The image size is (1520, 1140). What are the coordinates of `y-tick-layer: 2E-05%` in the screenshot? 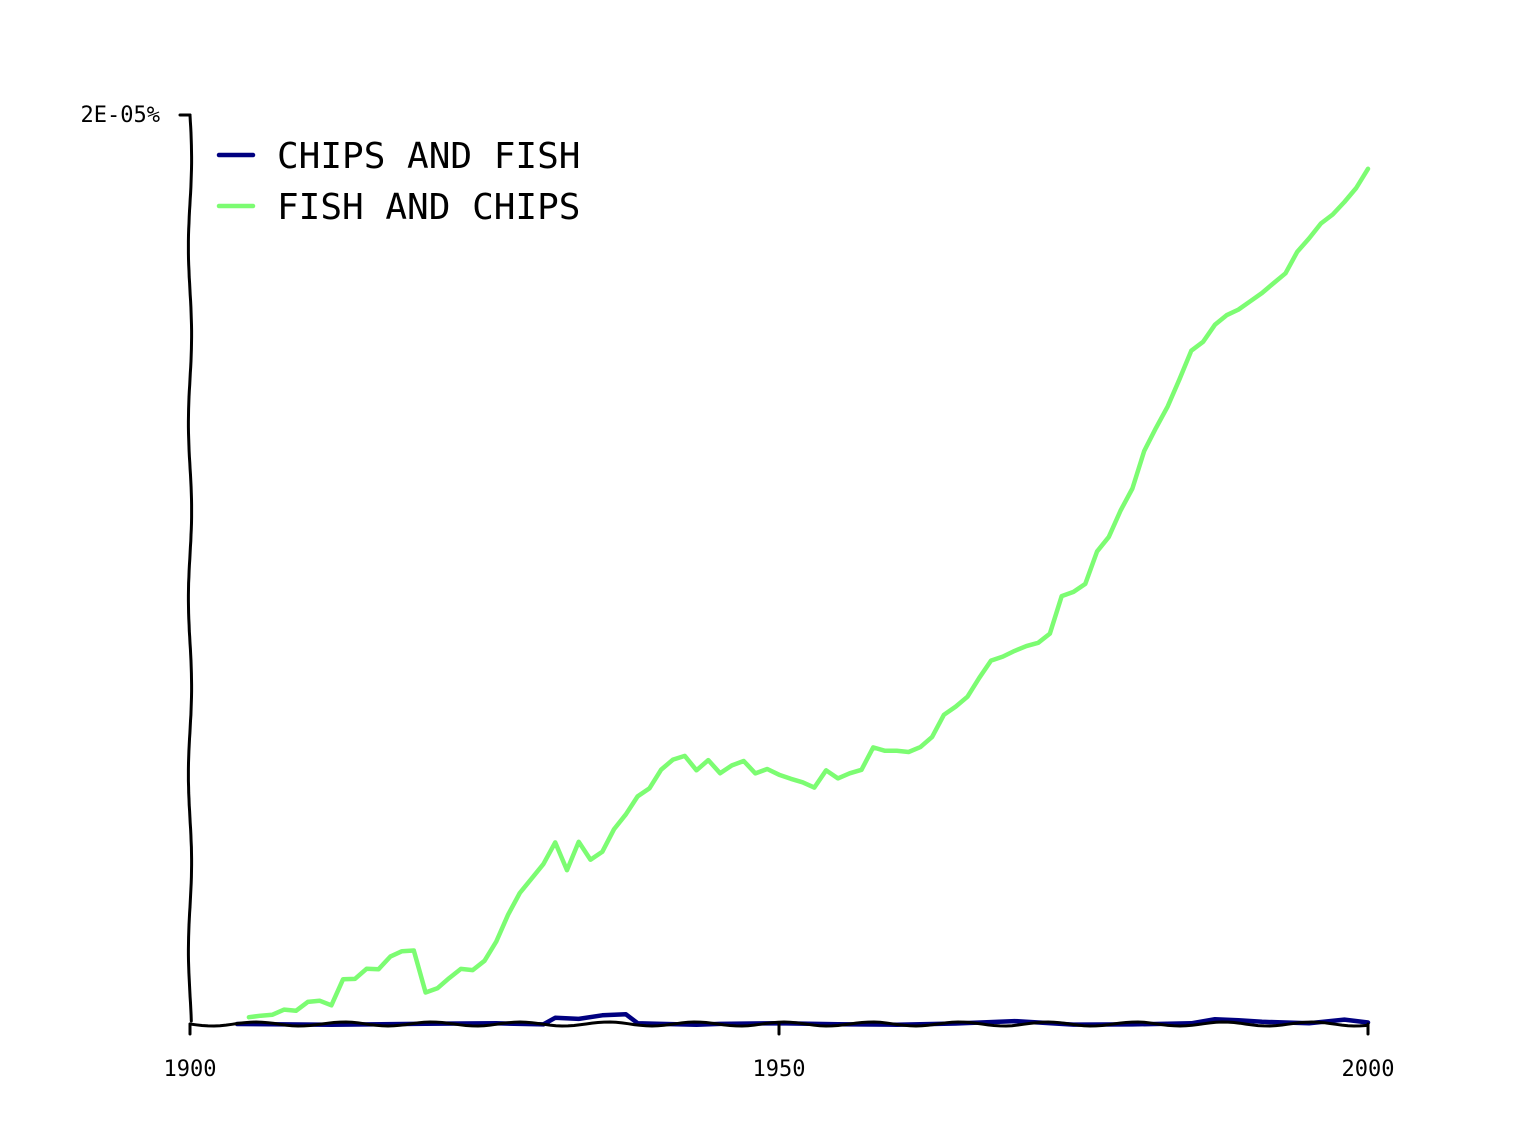 It's located at (136, 115).